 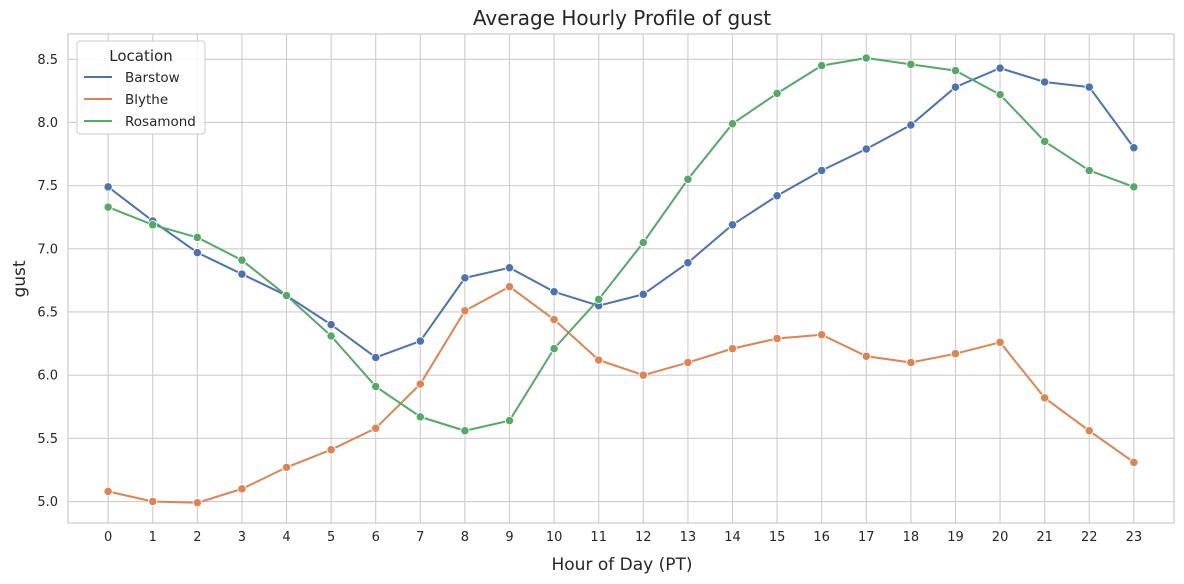 I want to click on legend-items: Barstow Blythe Rosamond, so click(x=140, y=100).